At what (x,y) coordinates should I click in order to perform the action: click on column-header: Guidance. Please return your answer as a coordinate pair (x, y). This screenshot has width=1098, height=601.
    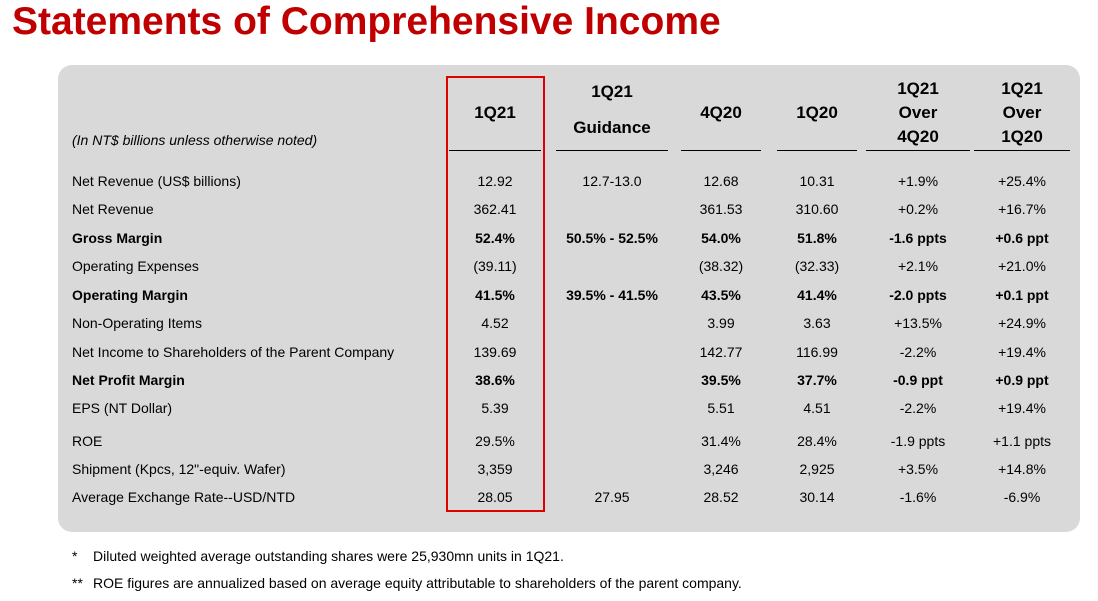
    Looking at the image, I should click on (612, 127).